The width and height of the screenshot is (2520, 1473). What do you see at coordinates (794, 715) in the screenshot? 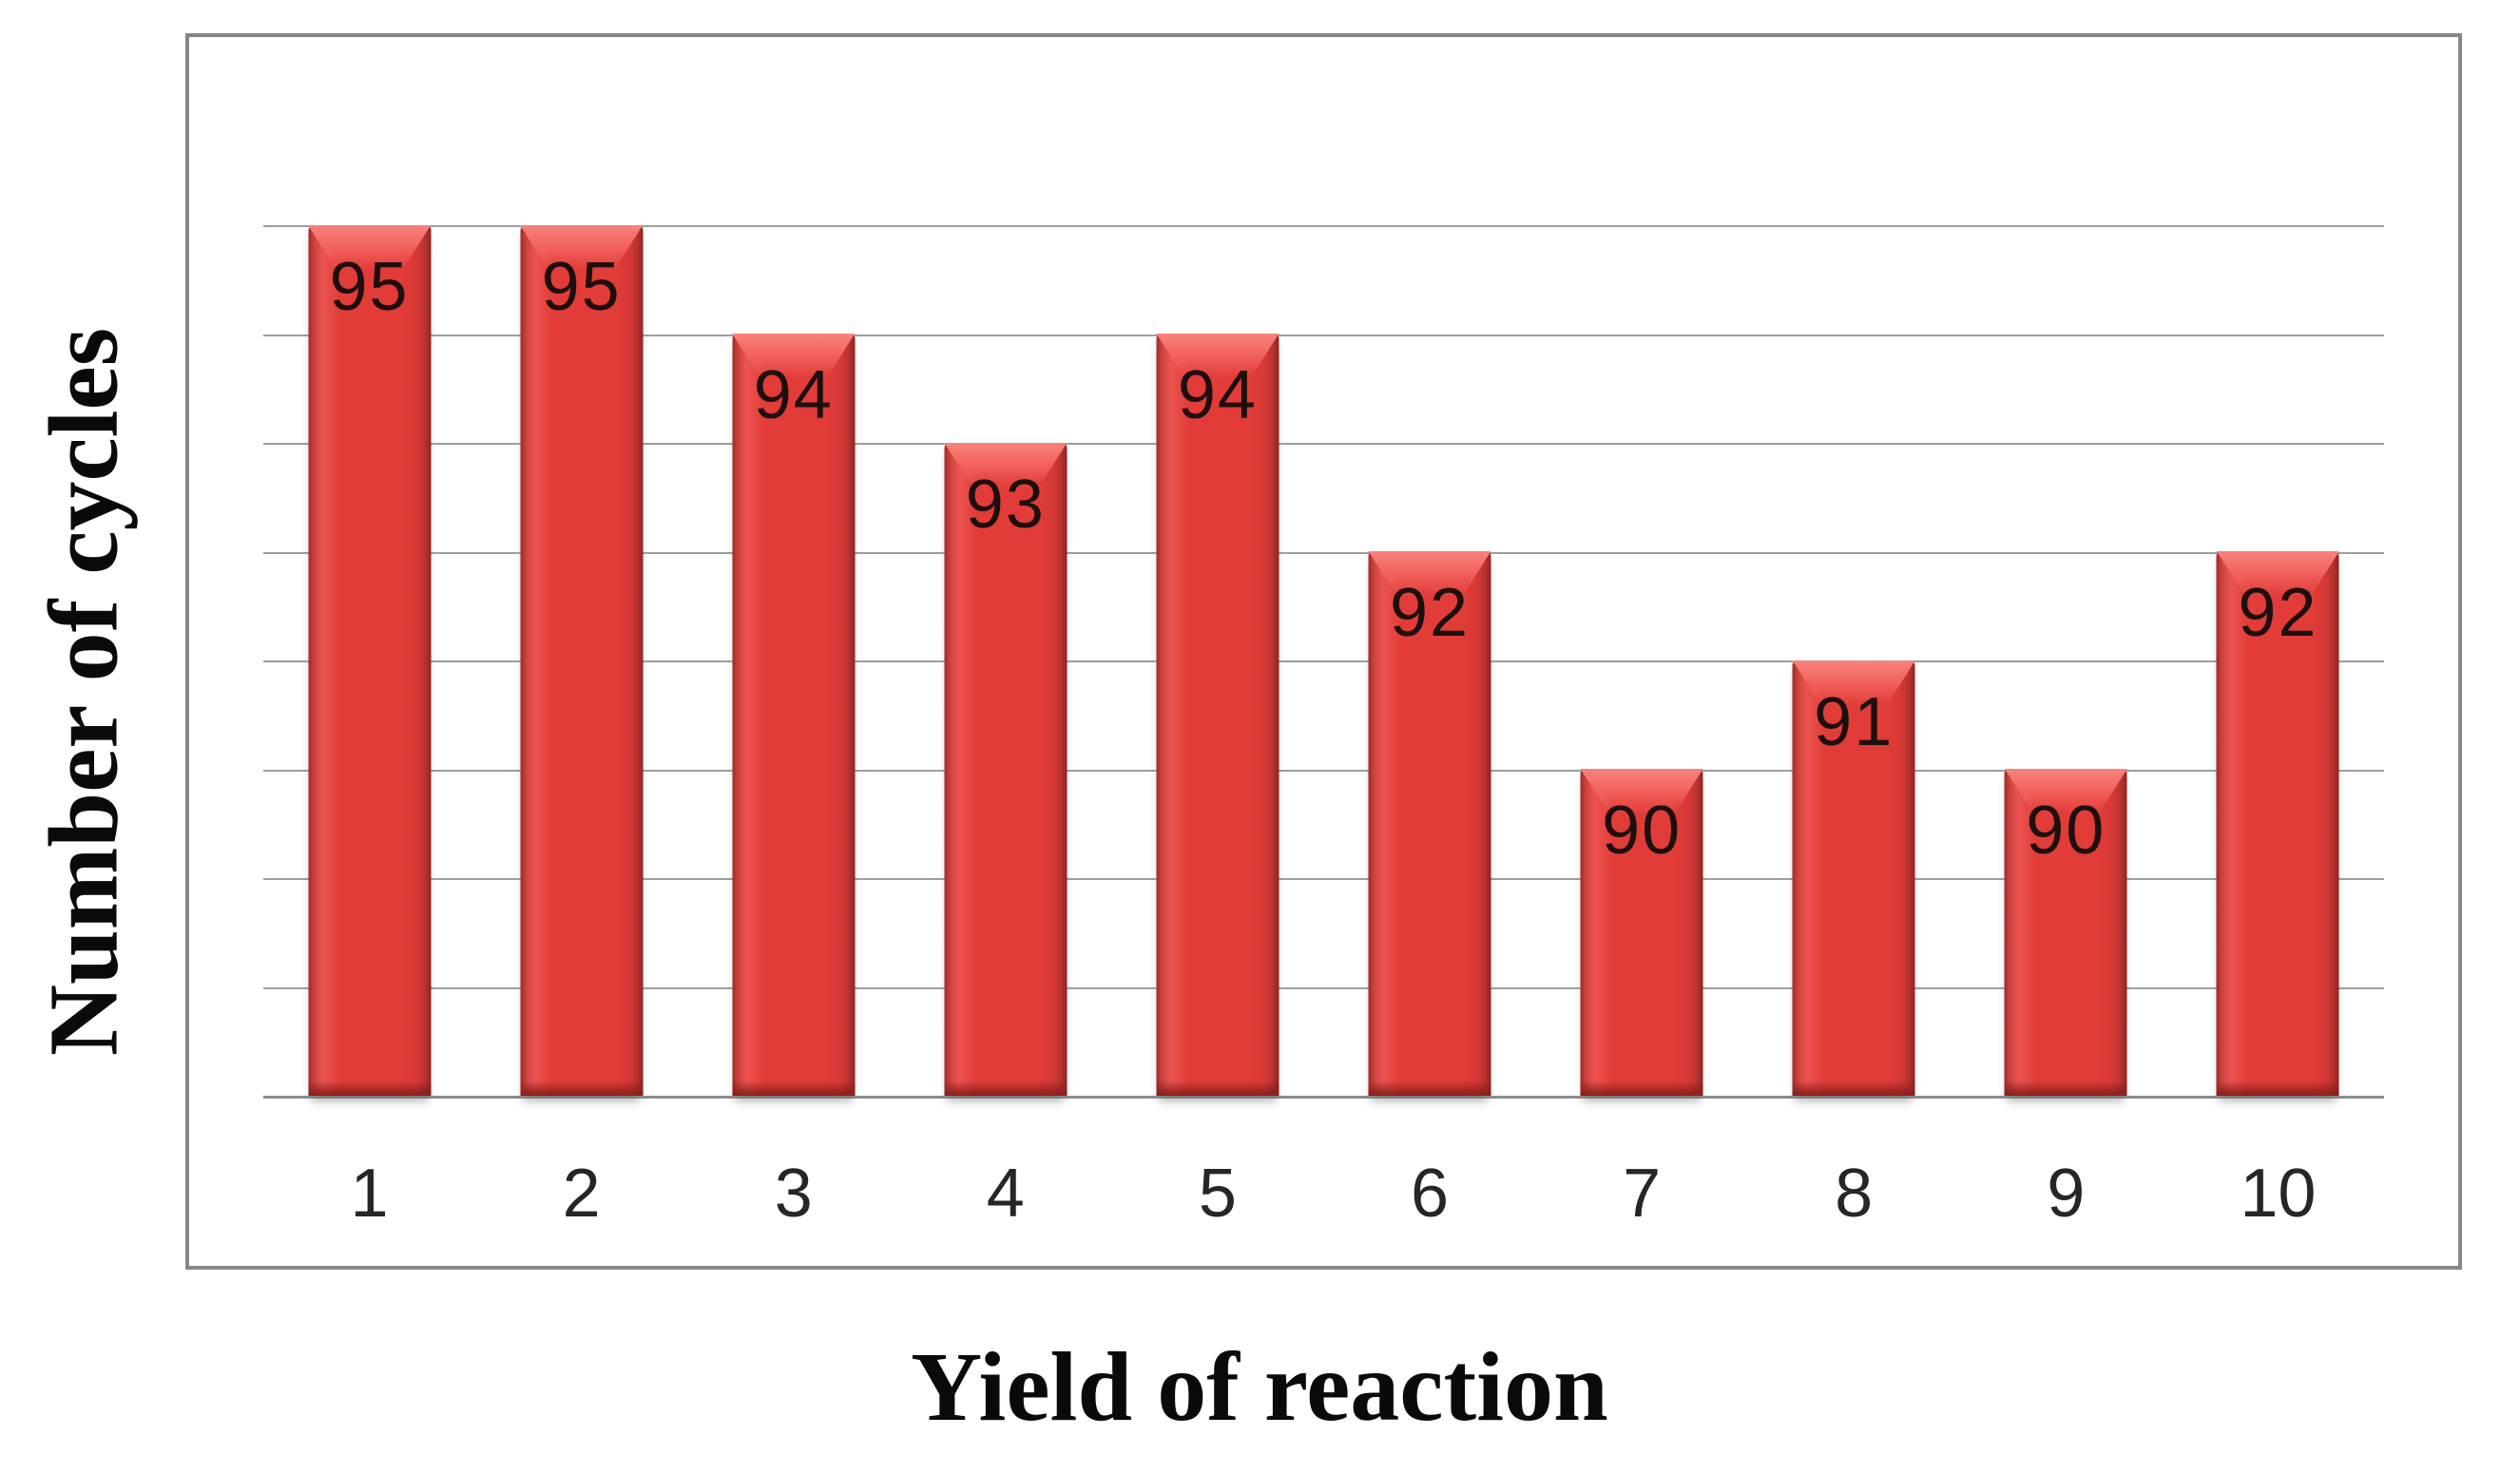
I see `bar-category-3: 94` at bounding box center [794, 715].